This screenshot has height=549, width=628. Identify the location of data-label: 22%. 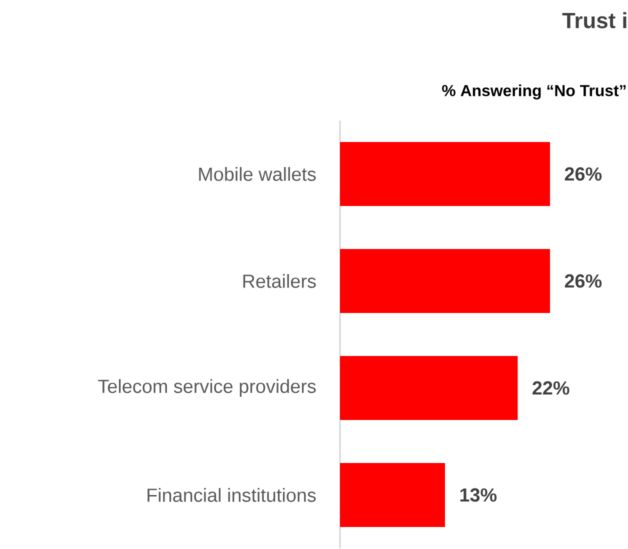
(551, 388).